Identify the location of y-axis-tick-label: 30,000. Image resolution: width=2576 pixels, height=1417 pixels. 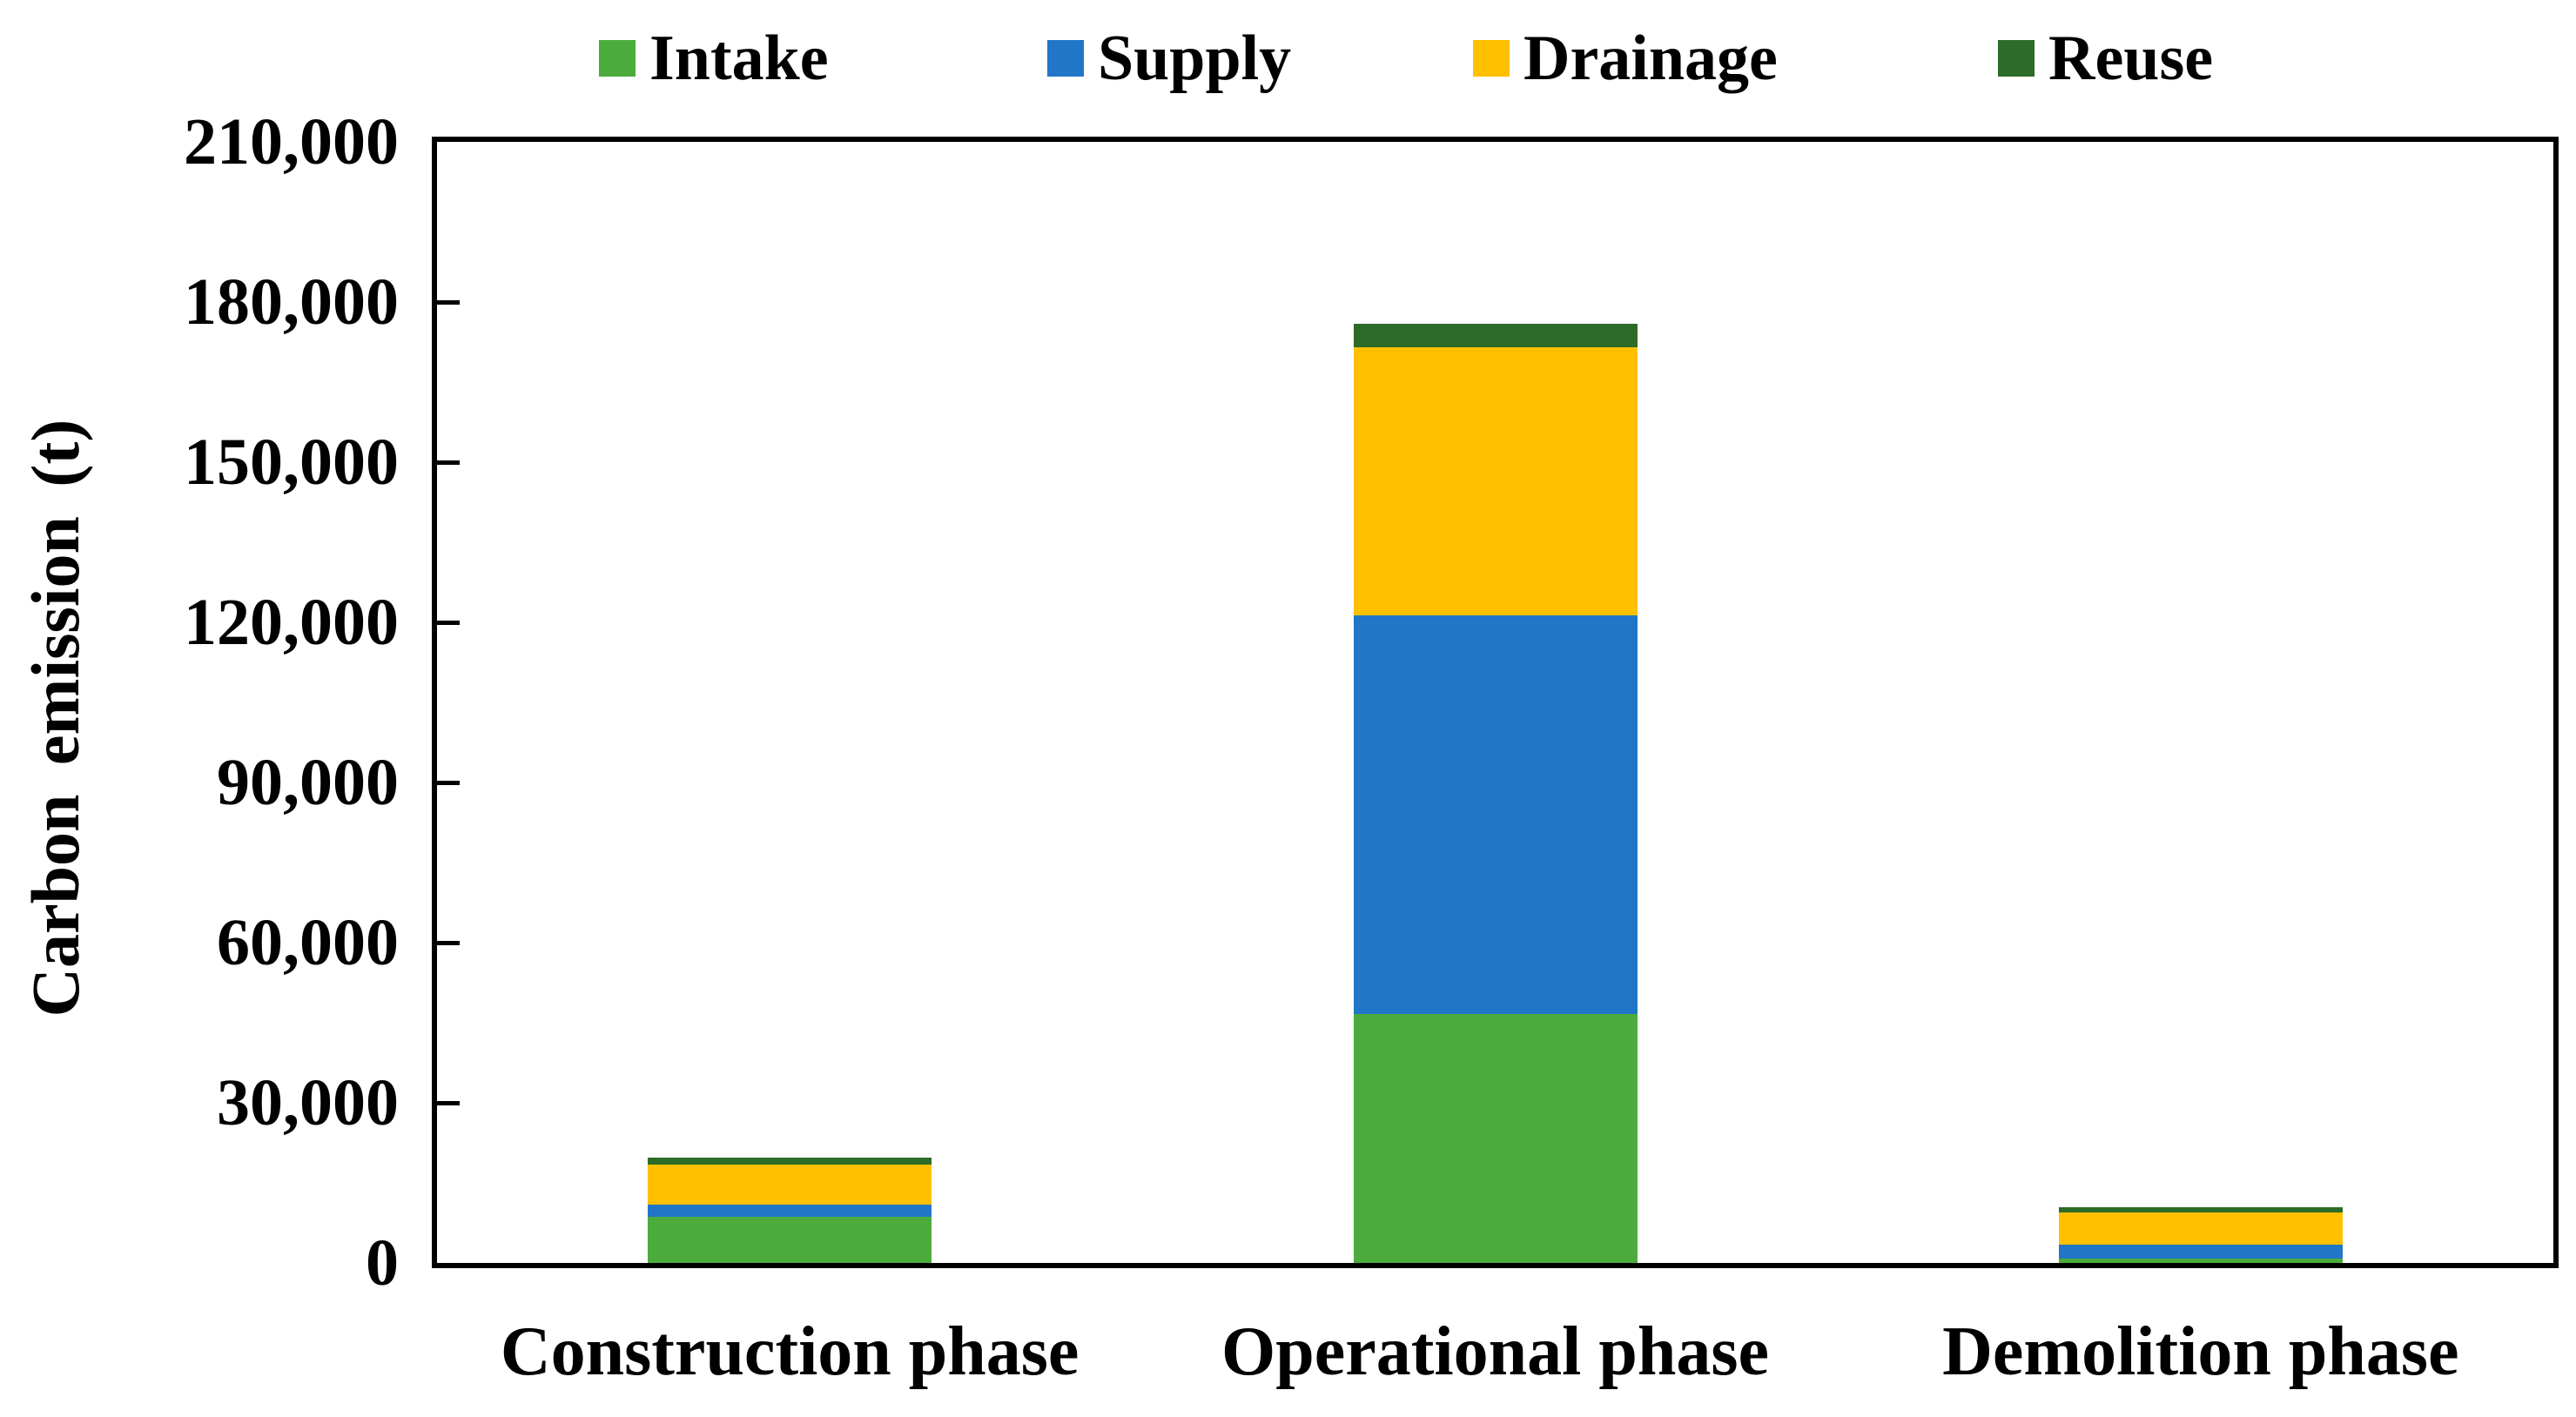
(308, 1102).